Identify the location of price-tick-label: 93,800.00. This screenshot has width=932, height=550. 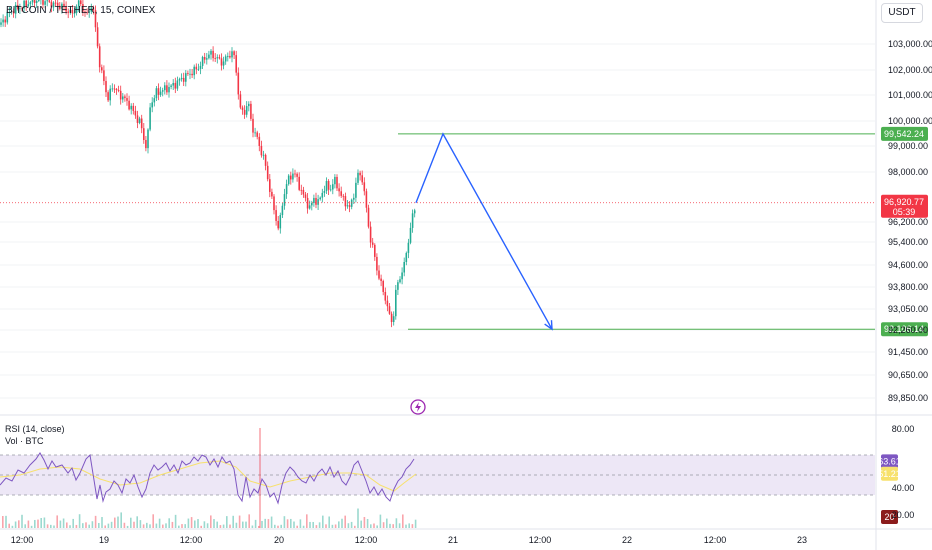
(908, 287).